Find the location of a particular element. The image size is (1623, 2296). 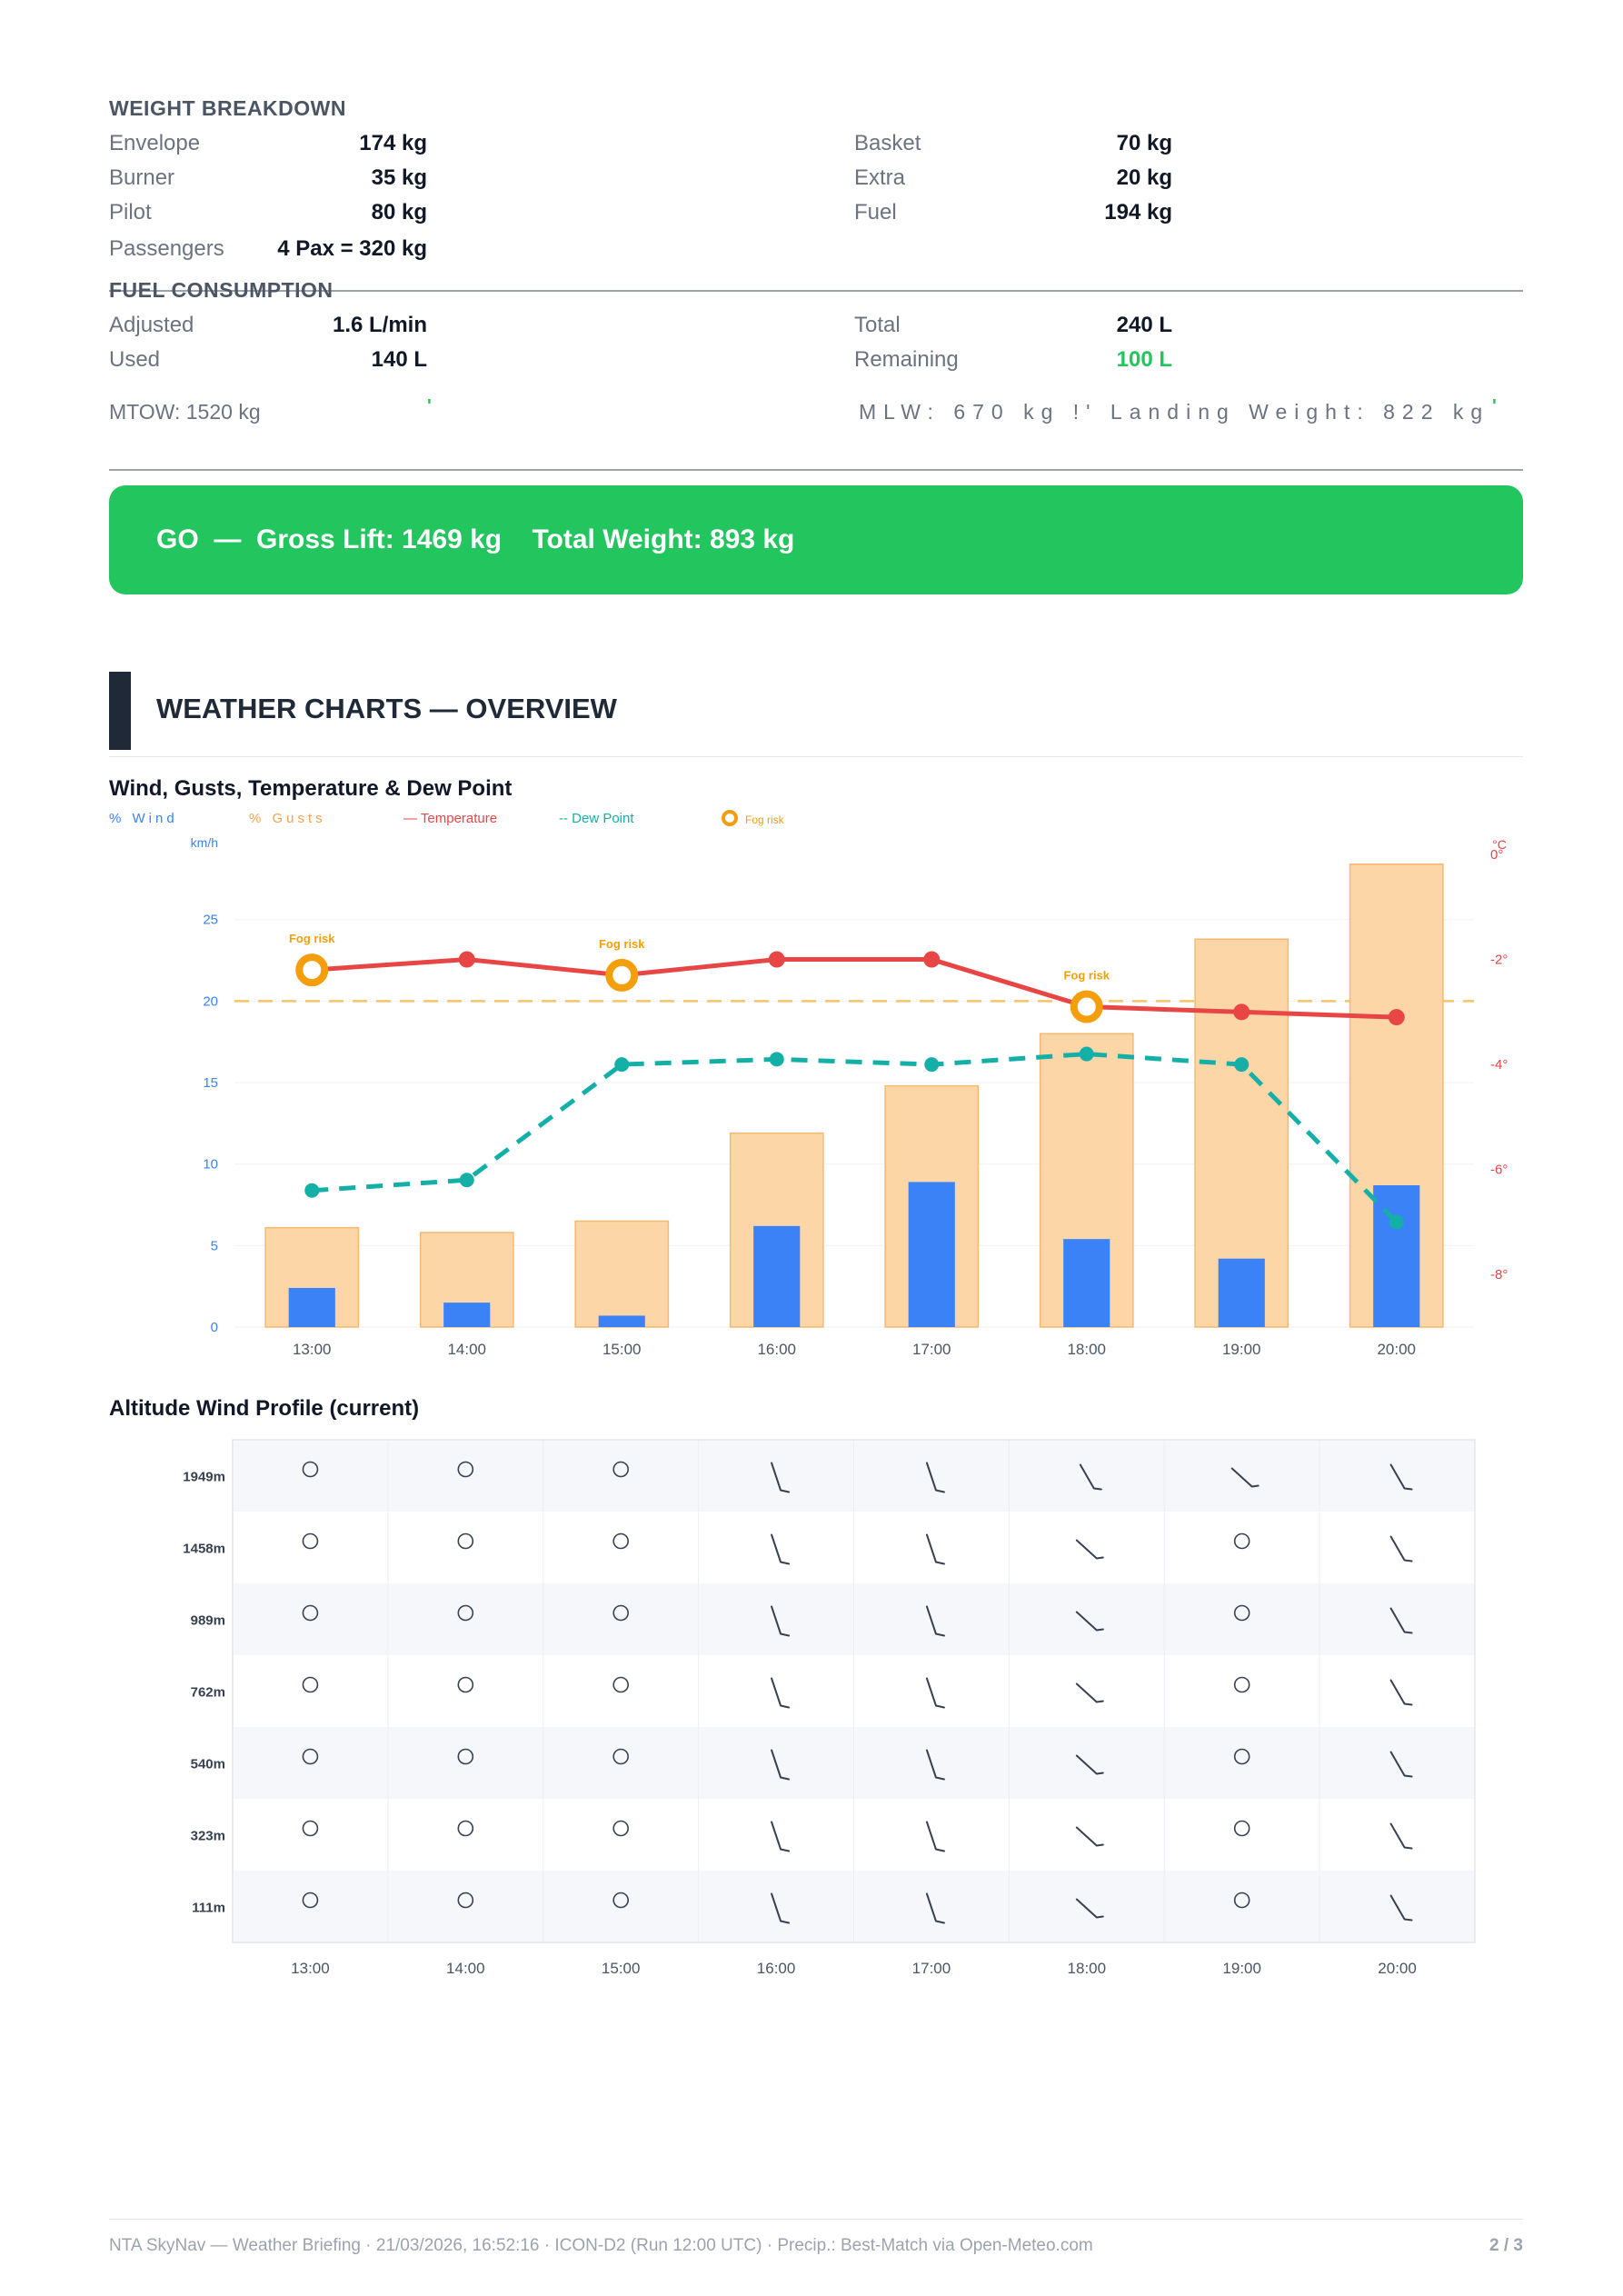

y-left-tick-label: 15 is located at coordinates (211, 1083).